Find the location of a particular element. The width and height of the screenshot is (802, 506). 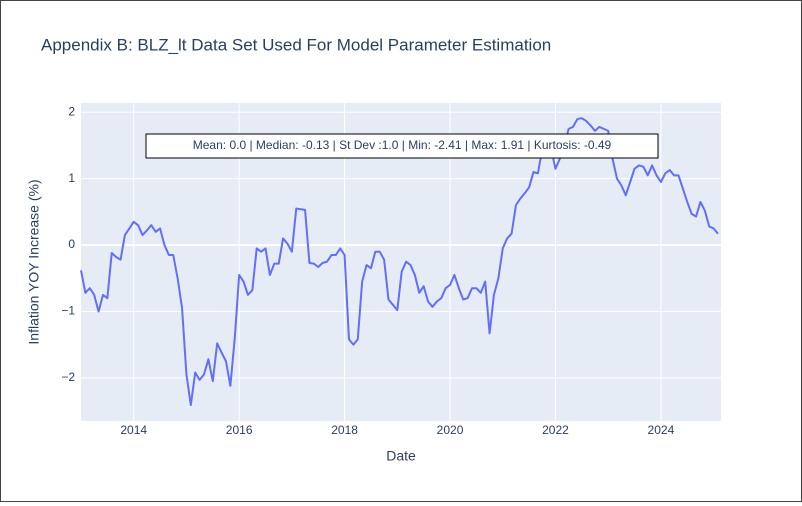

y-tick-label: −2 is located at coordinates (68, 377).